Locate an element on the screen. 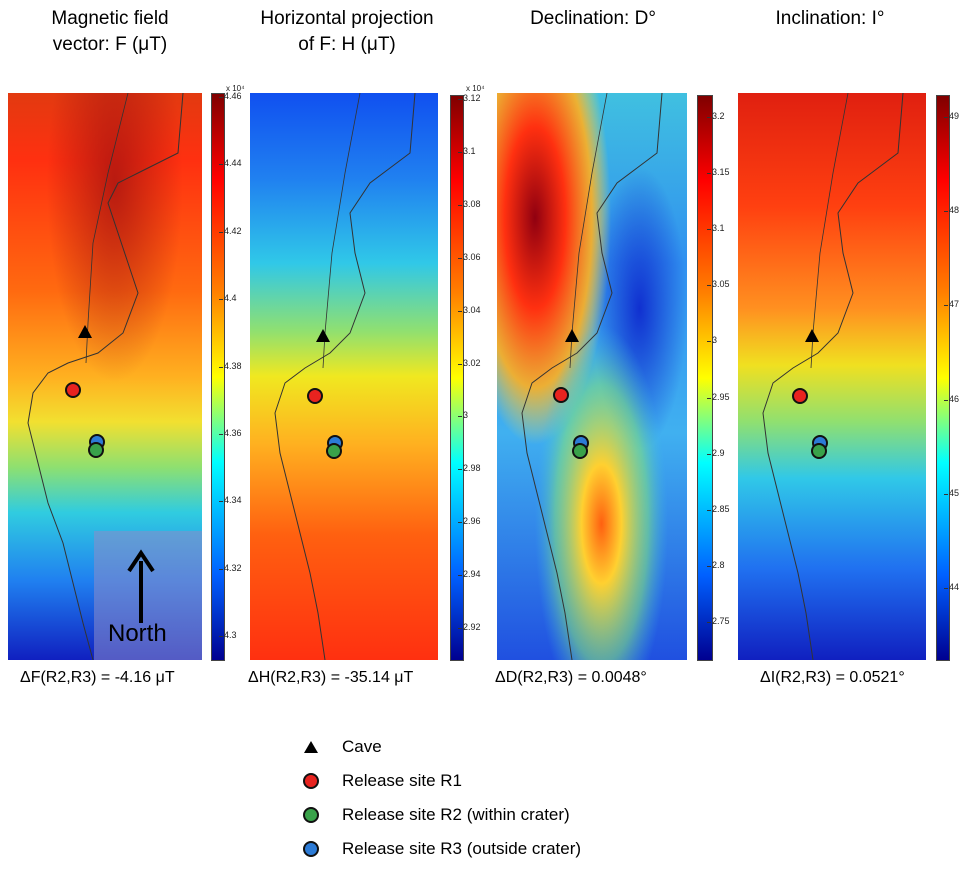  legend-item-r2: Release site R2 (within crater) is located at coordinates (434, 815).